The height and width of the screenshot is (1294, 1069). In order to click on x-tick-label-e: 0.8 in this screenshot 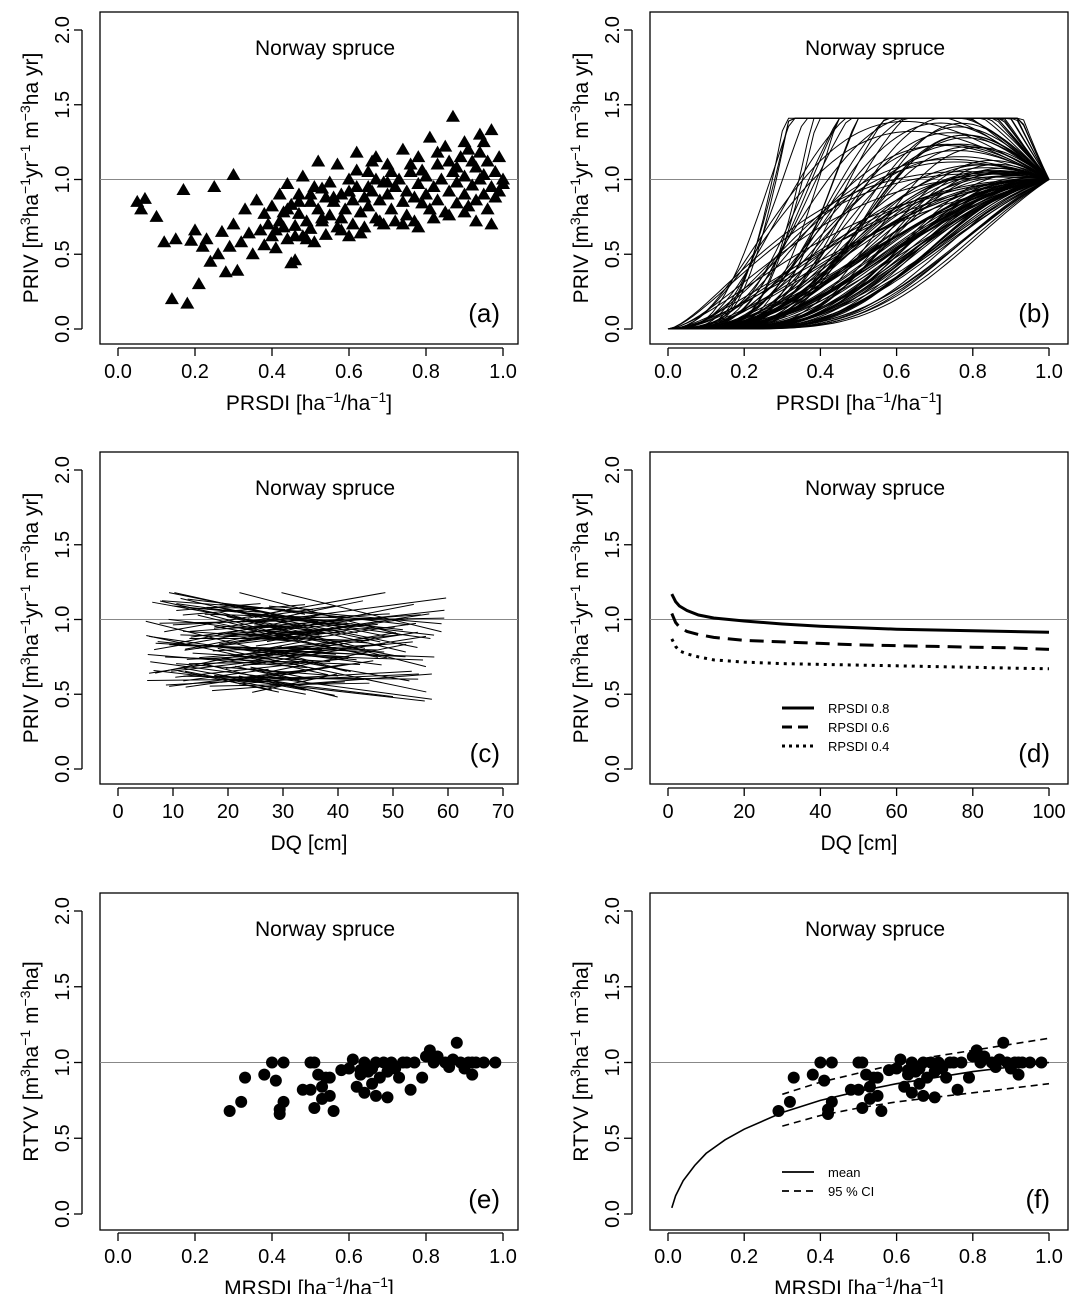, I will do `click(426, 1257)`.